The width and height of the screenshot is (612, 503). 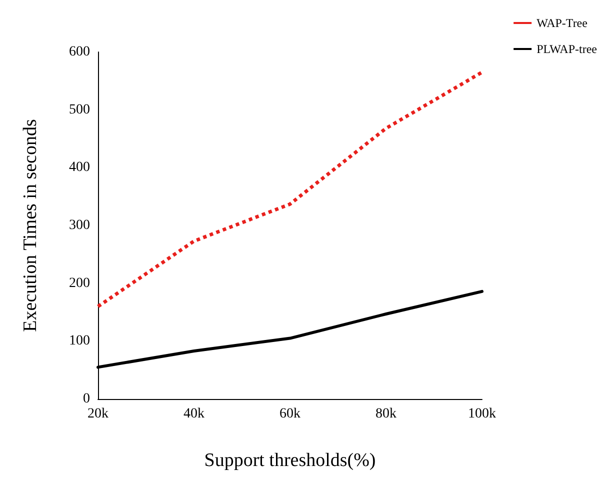 I want to click on legend-label: PLWAP-tree, so click(x=567, y=49).